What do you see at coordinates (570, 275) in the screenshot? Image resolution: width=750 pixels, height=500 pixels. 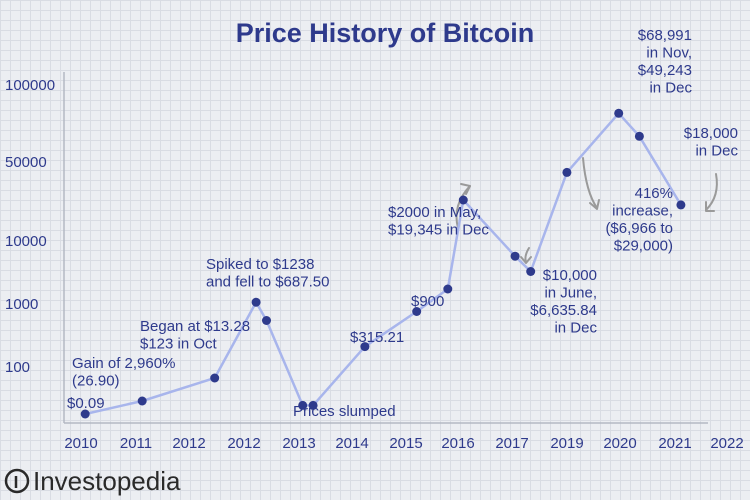 I see `annotation-line: $10,000` at bounding box center [570, 275].